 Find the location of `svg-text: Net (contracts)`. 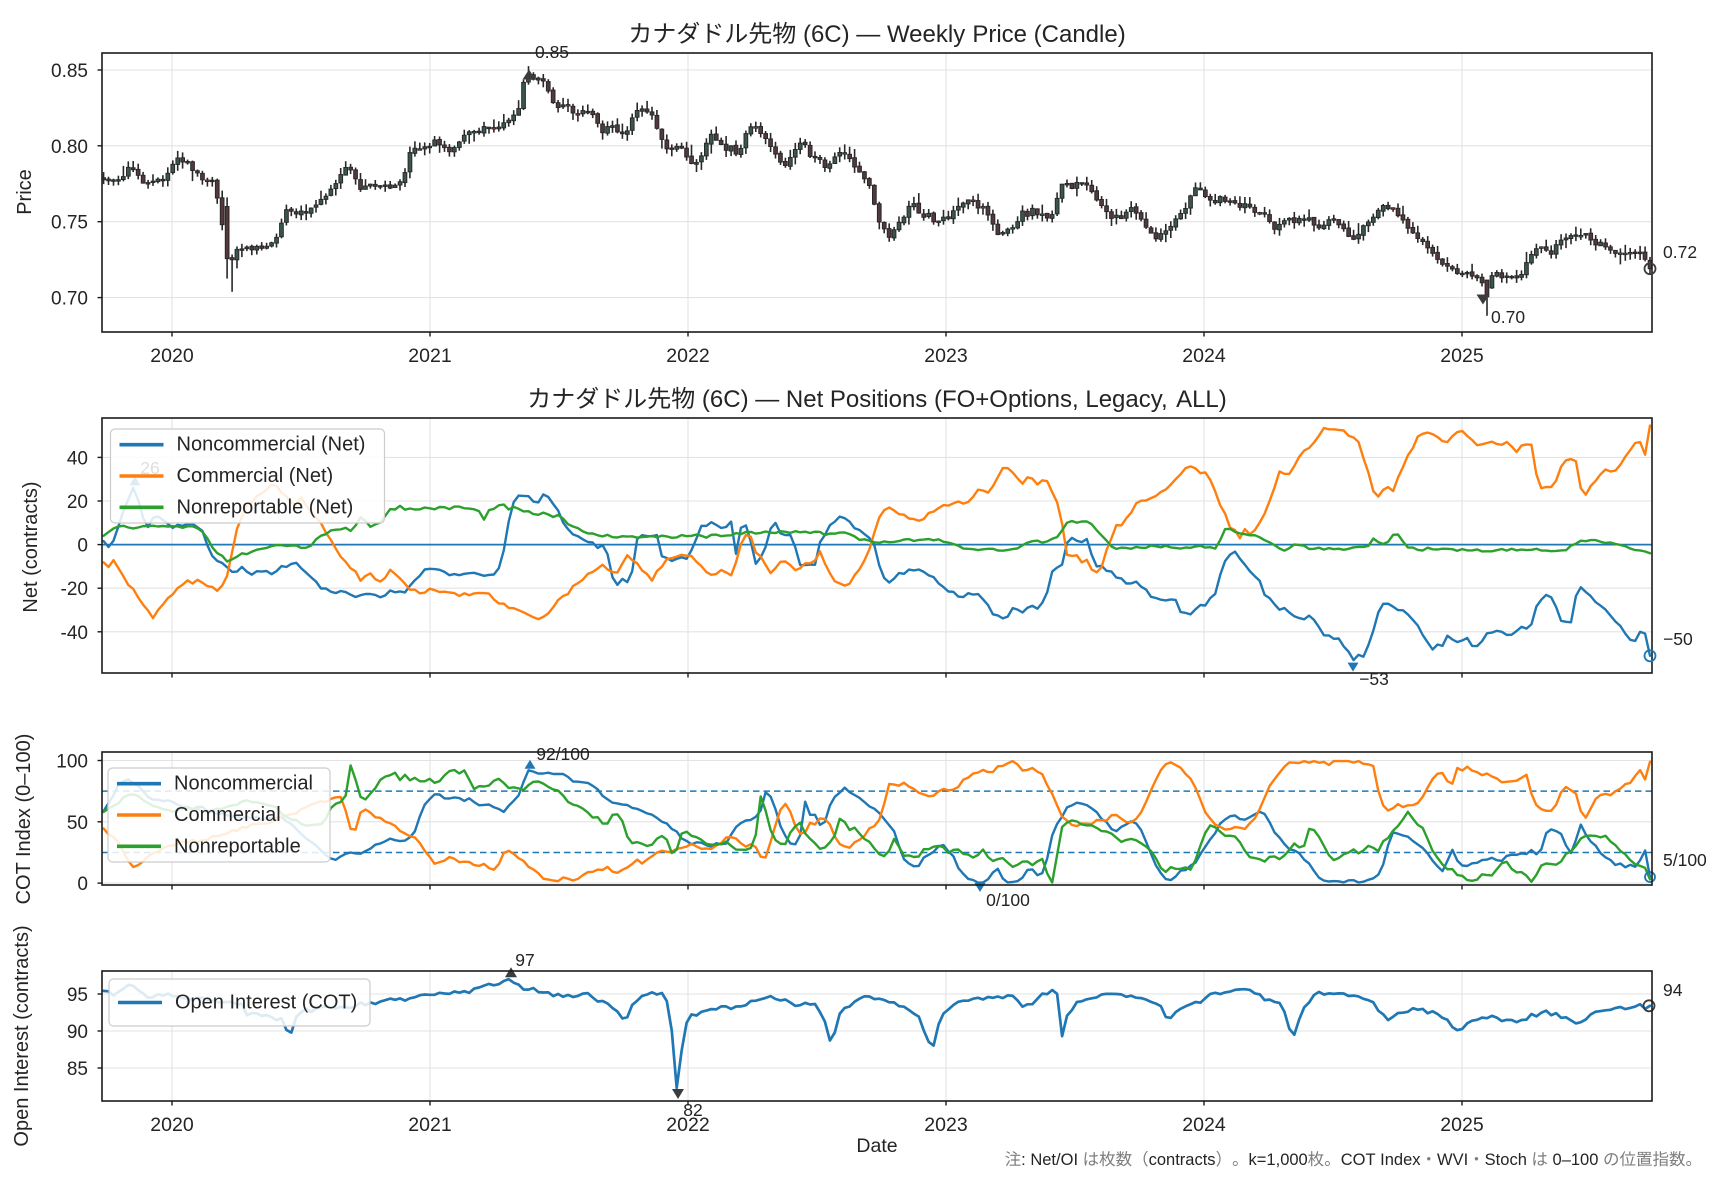

svg-text: Net (contracts) is located at coordinates (31, 546).